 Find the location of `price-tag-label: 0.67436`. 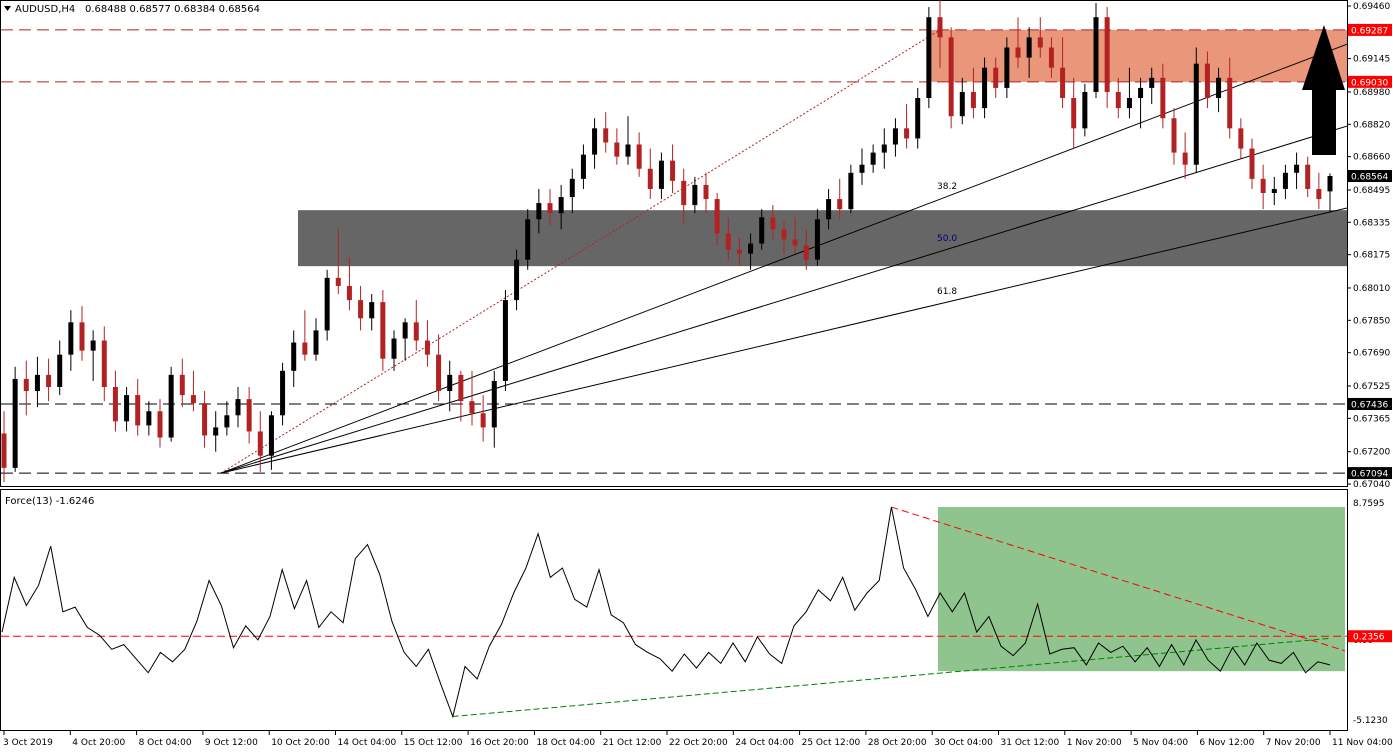

price-tag-label: 0.67436 is located at coordinates (1369, 405).